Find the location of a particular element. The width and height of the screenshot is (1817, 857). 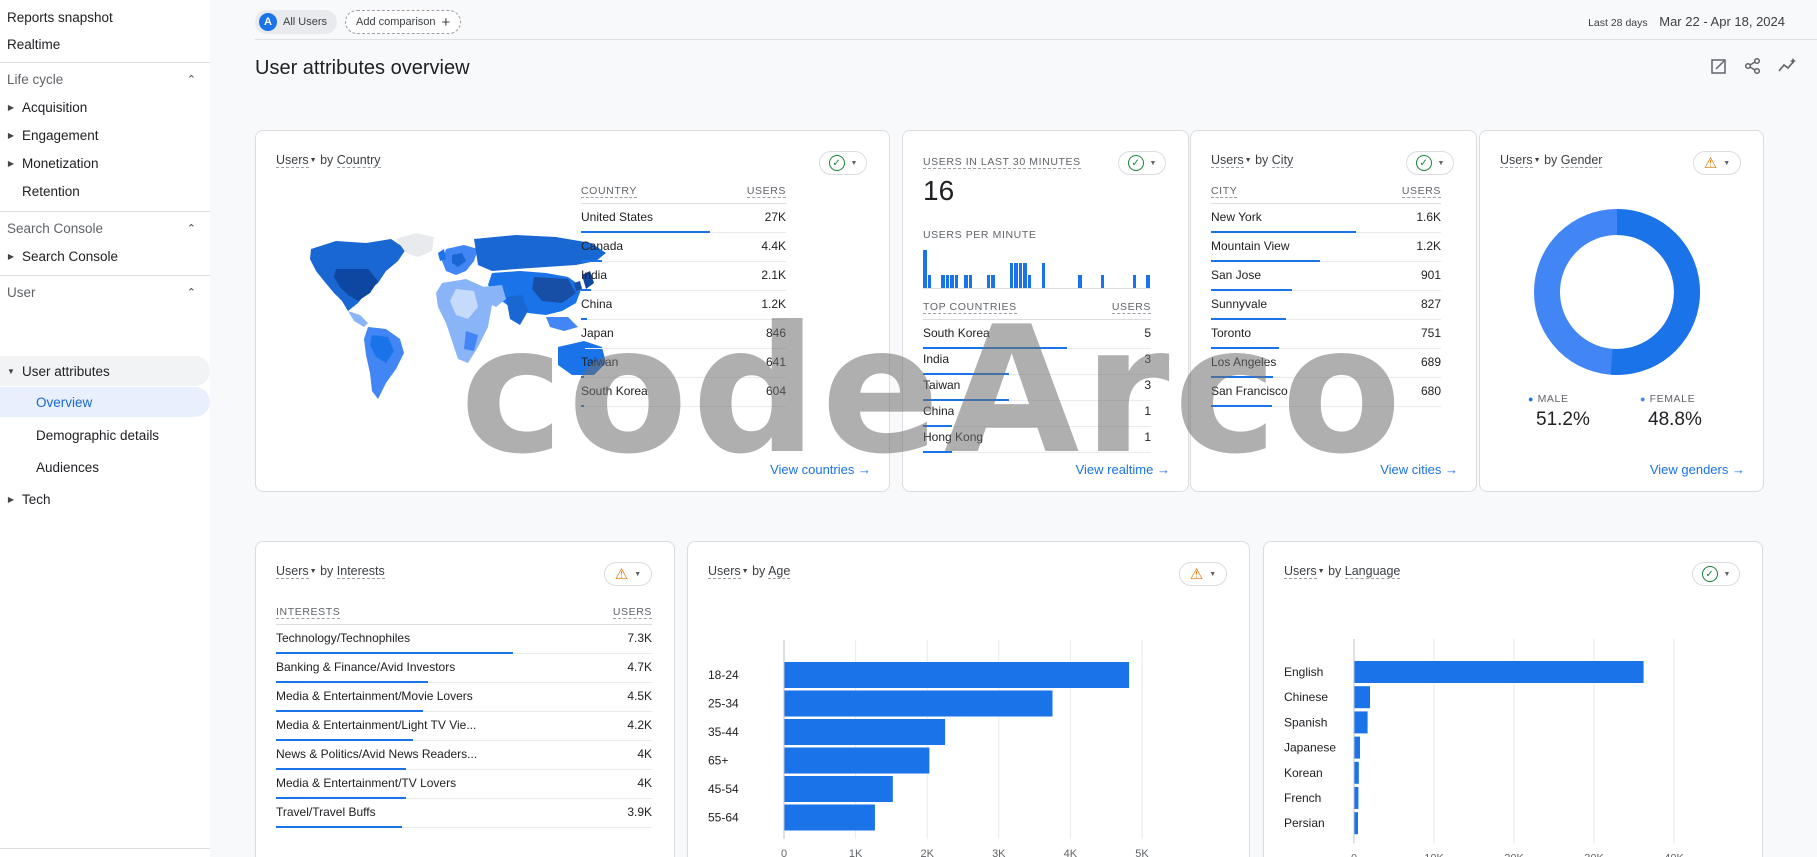

dimension-selector: Gender is located at coordinates (1581, 160).